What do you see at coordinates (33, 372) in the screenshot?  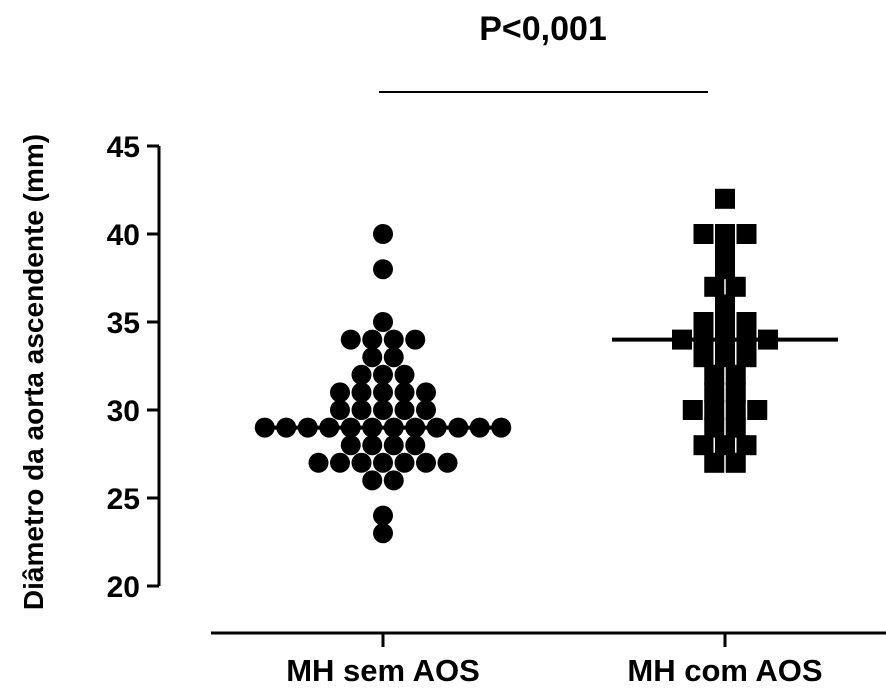 I see `y-axis-label: Diâmetro da aorta ascendente (mm)` at bounding box center [33, 372].